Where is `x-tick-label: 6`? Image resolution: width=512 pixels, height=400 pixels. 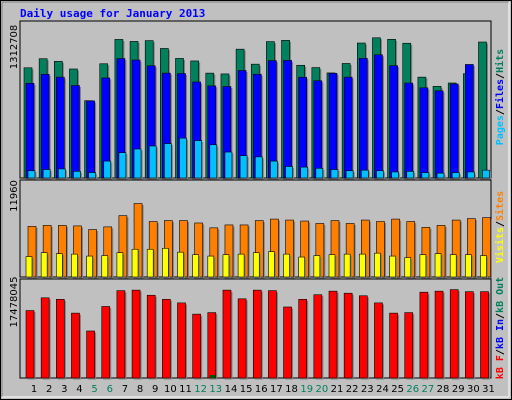 x-tick-label: 6 is located at coordinates (110, 389).